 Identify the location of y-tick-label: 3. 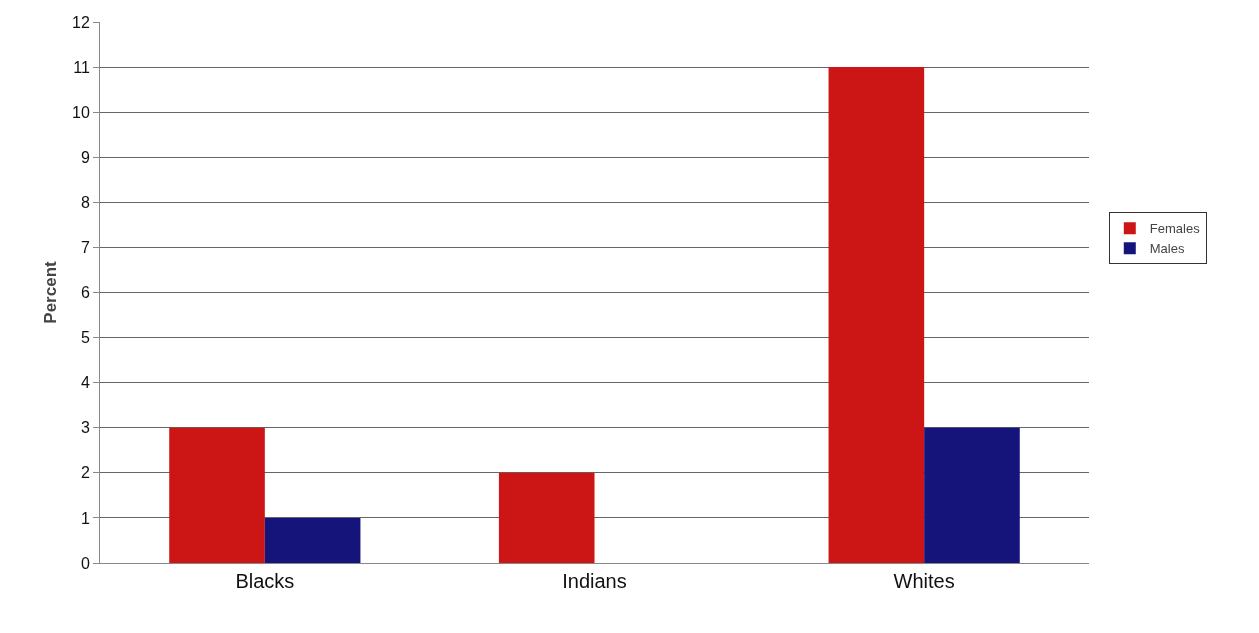
(85, 428).